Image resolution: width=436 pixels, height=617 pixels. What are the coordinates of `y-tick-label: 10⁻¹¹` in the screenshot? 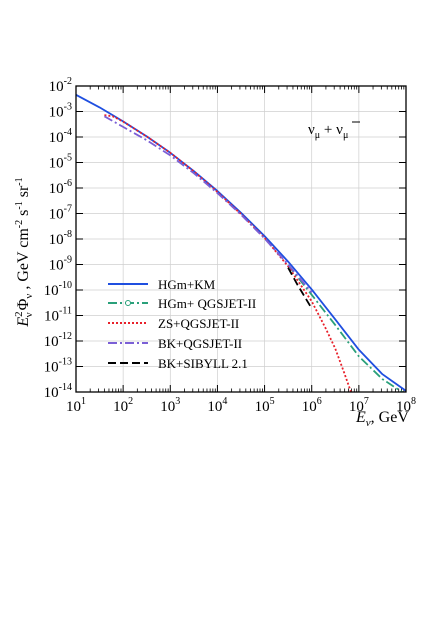 It's located at (58, 315).